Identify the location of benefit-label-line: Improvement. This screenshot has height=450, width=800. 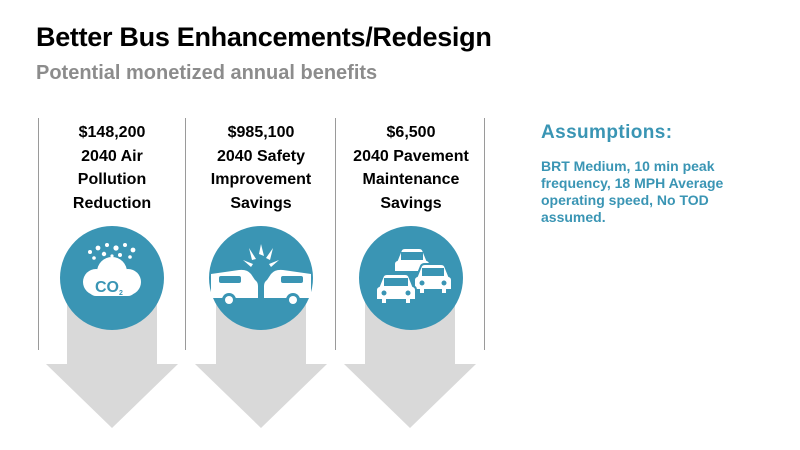
(261, 179).